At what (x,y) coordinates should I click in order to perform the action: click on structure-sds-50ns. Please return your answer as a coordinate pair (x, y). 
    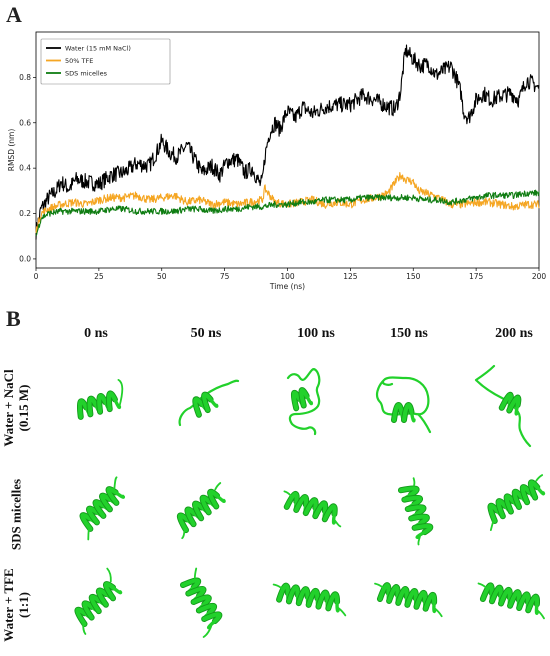
    Looking at the image, I should click on (201, 511).